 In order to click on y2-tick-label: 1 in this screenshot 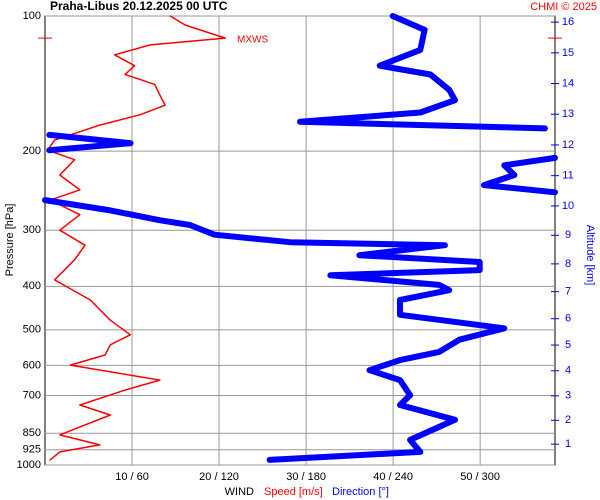, I will do `click(568, 444)`.